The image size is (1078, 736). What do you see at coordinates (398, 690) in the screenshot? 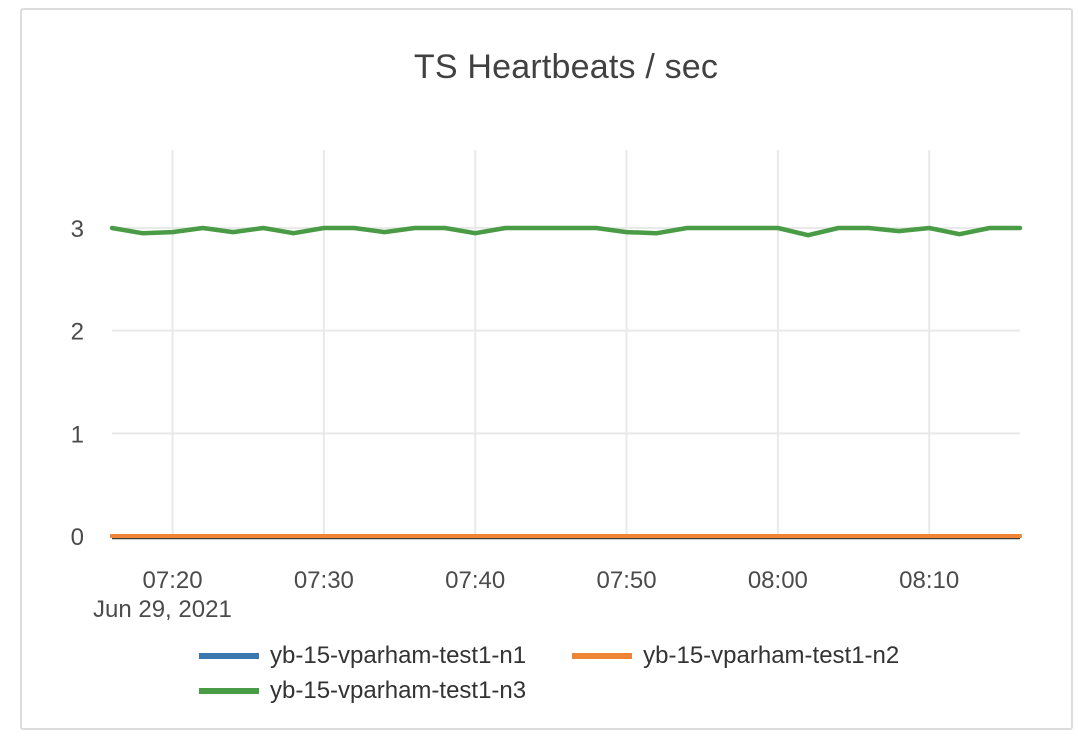
I see `legend-label: yb-15-vparham-test1-n3` at bounding box center [398, 690].